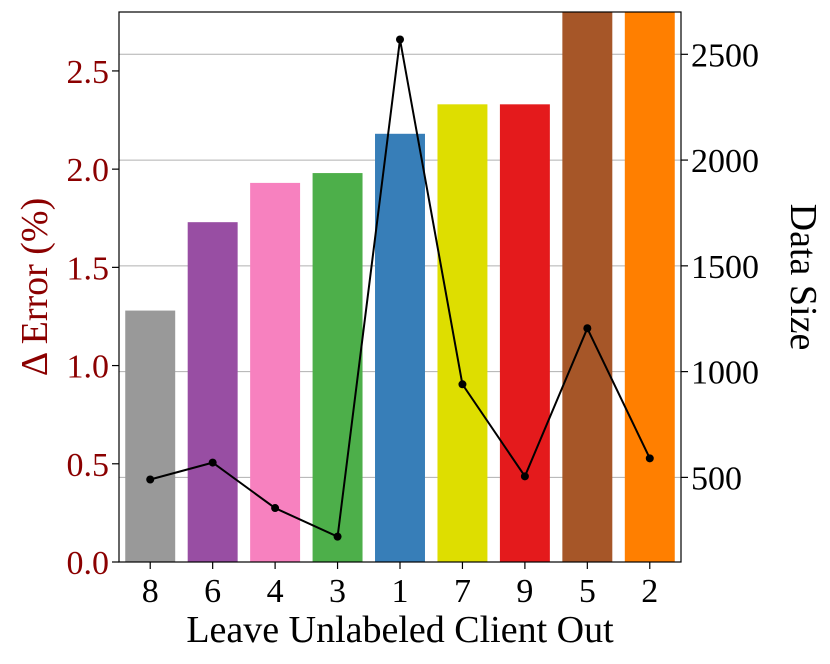 The image size is (830, 664). Describe the element at coordinates (35, 287) in the screenshot. I see `y-axis-left-label: Δ Error (%)` at that location.